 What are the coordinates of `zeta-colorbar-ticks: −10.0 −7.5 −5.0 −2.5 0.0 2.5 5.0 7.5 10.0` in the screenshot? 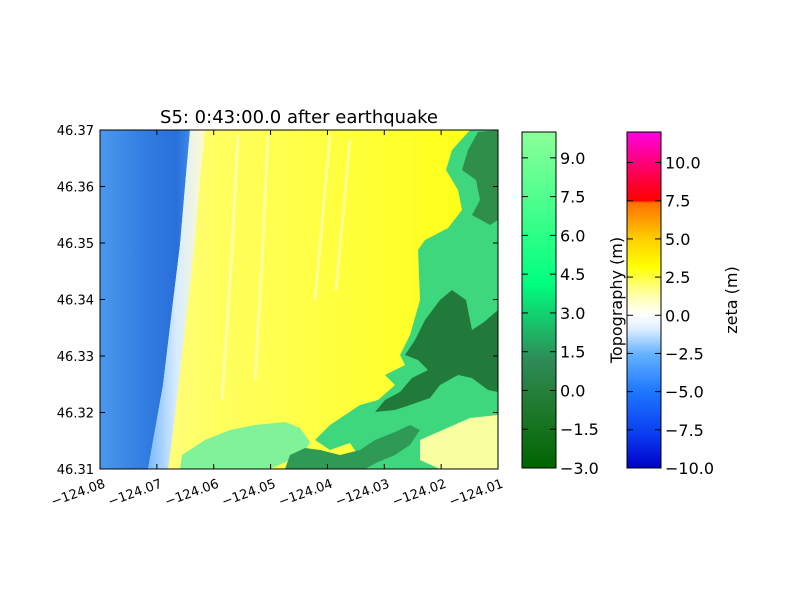 It's located at (670, 316).